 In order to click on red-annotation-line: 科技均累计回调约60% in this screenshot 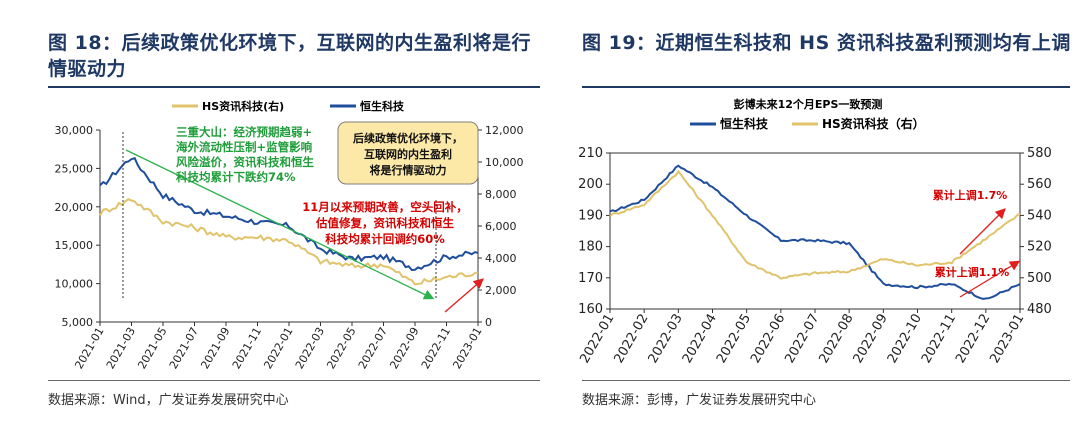, I will do `click(385, 239)`.